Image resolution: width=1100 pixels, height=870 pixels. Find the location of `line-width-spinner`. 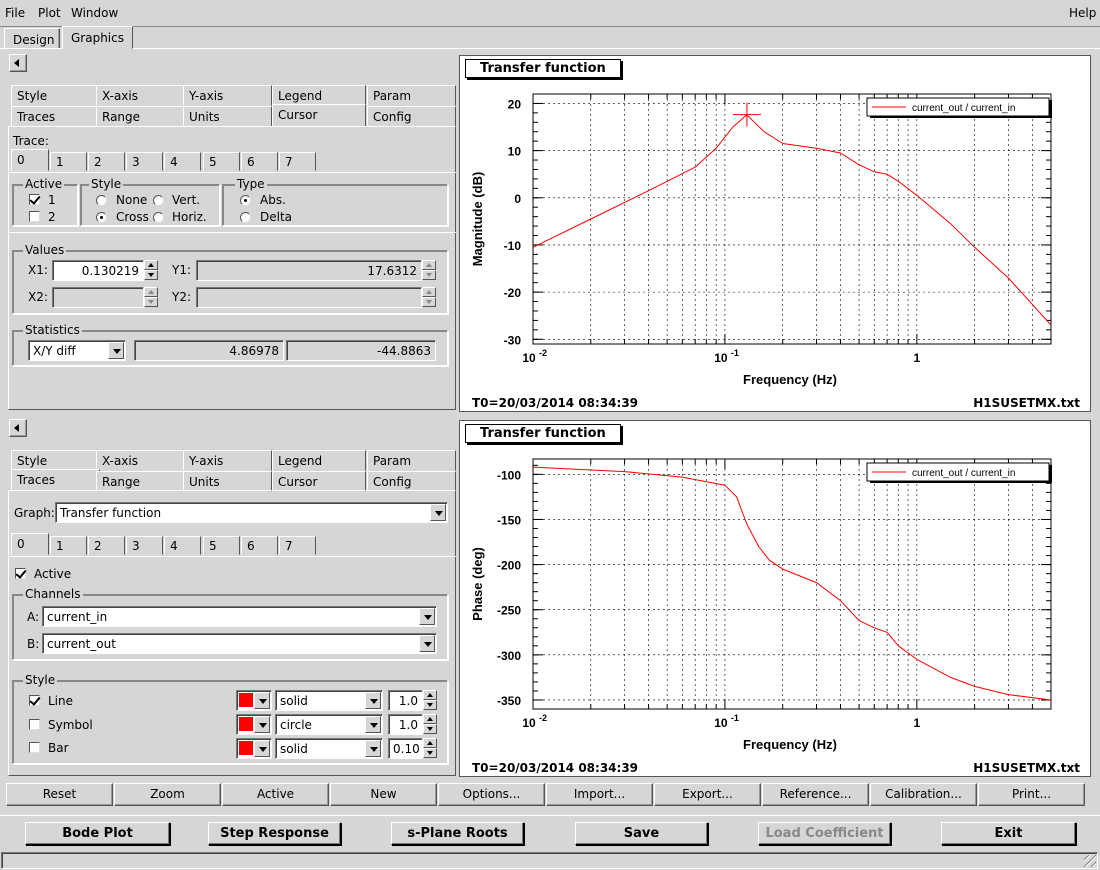

line-width-spinner is located at coordinates (430, 700).